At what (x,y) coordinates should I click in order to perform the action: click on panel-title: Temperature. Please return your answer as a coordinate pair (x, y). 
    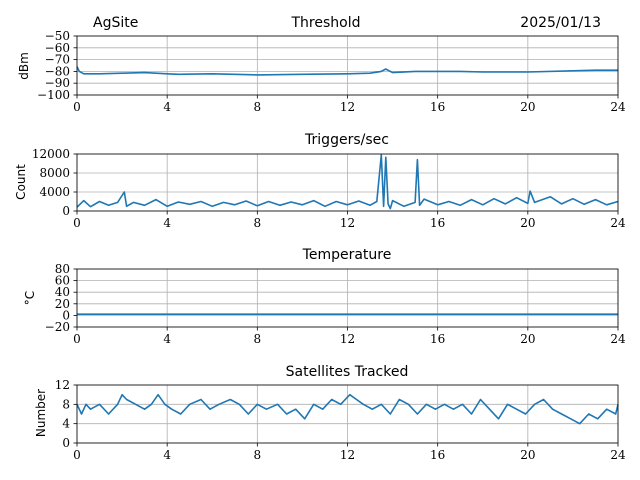
    Looking at the image, I should click on (347, 255).